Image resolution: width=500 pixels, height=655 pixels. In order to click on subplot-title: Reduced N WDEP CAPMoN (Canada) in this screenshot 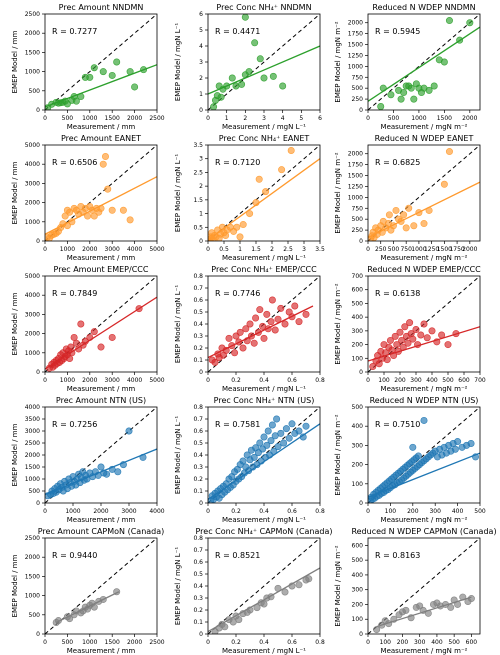, I will do `click(423, 531)`.